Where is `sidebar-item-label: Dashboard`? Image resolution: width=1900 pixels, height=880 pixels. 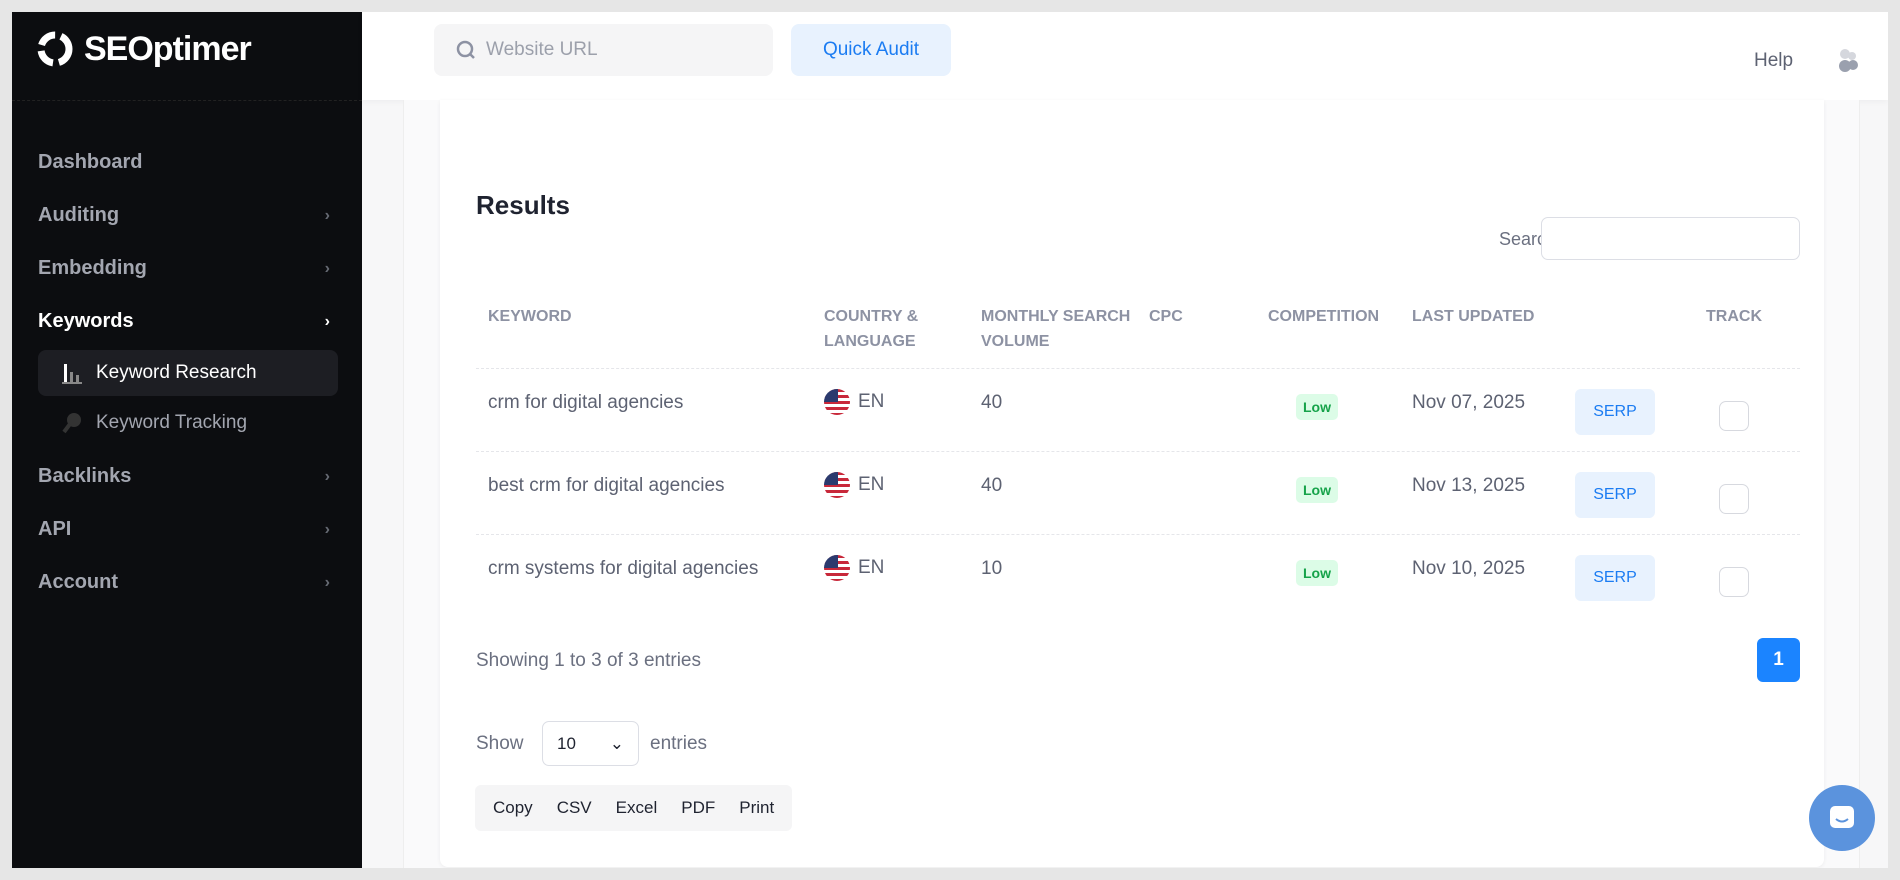
sidebar-item-label: Dashboard is located at coordinates (90, 162).